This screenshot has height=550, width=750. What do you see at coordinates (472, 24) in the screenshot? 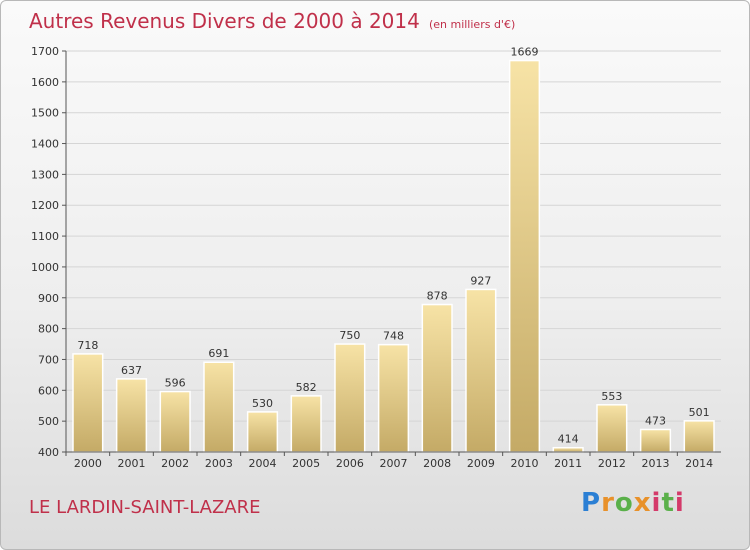
I see `chart-subtitle: (en milliers d'€)` at bounding box center [472, 24].